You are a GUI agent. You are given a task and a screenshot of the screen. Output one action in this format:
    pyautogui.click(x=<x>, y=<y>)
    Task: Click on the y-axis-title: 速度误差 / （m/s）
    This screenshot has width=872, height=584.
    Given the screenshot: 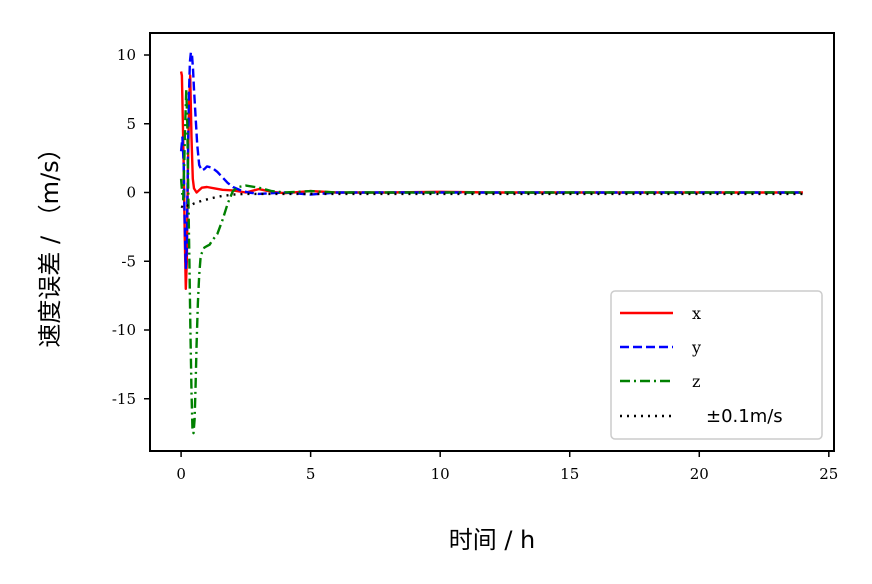 What is the action you would take?
    pyautogui.click(x=50, y=241)
    